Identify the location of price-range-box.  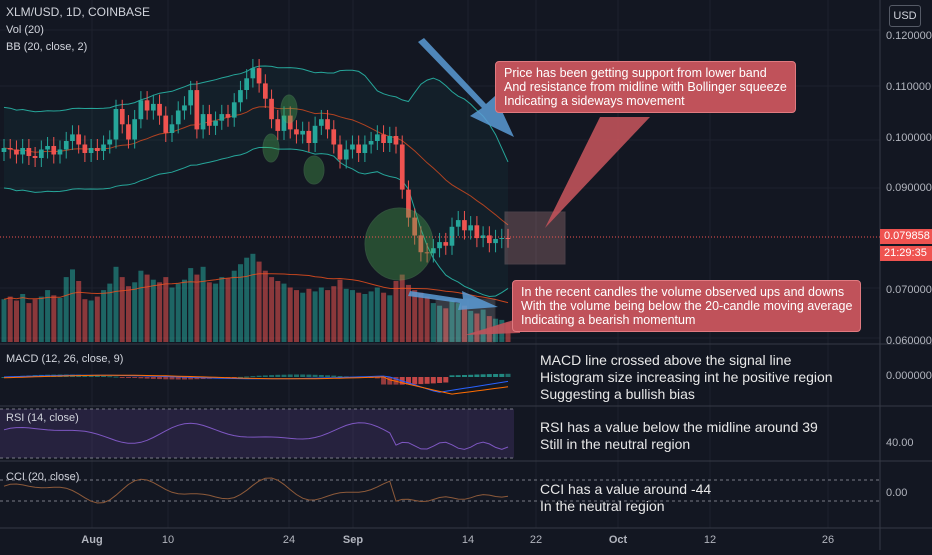
(535, 238).